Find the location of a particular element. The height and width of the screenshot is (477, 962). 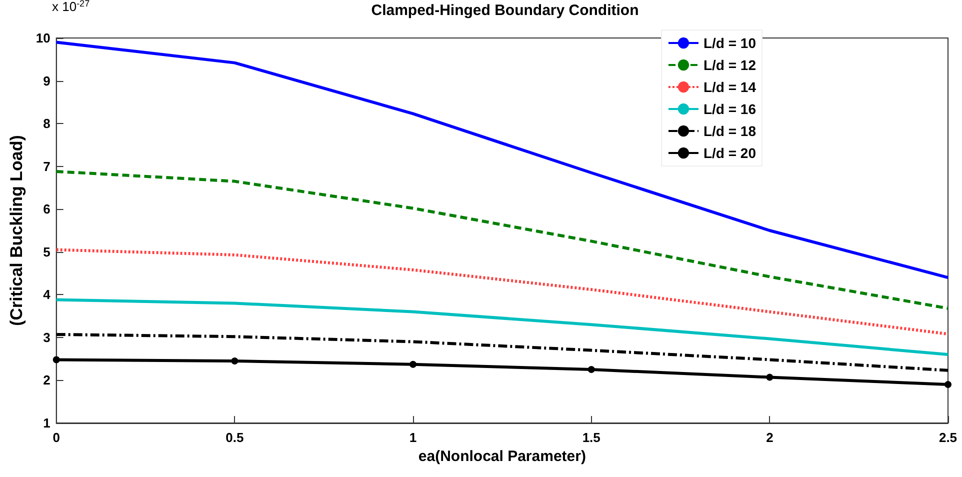

legend-label: L/d = 16 is located at coordinates (729, 109).